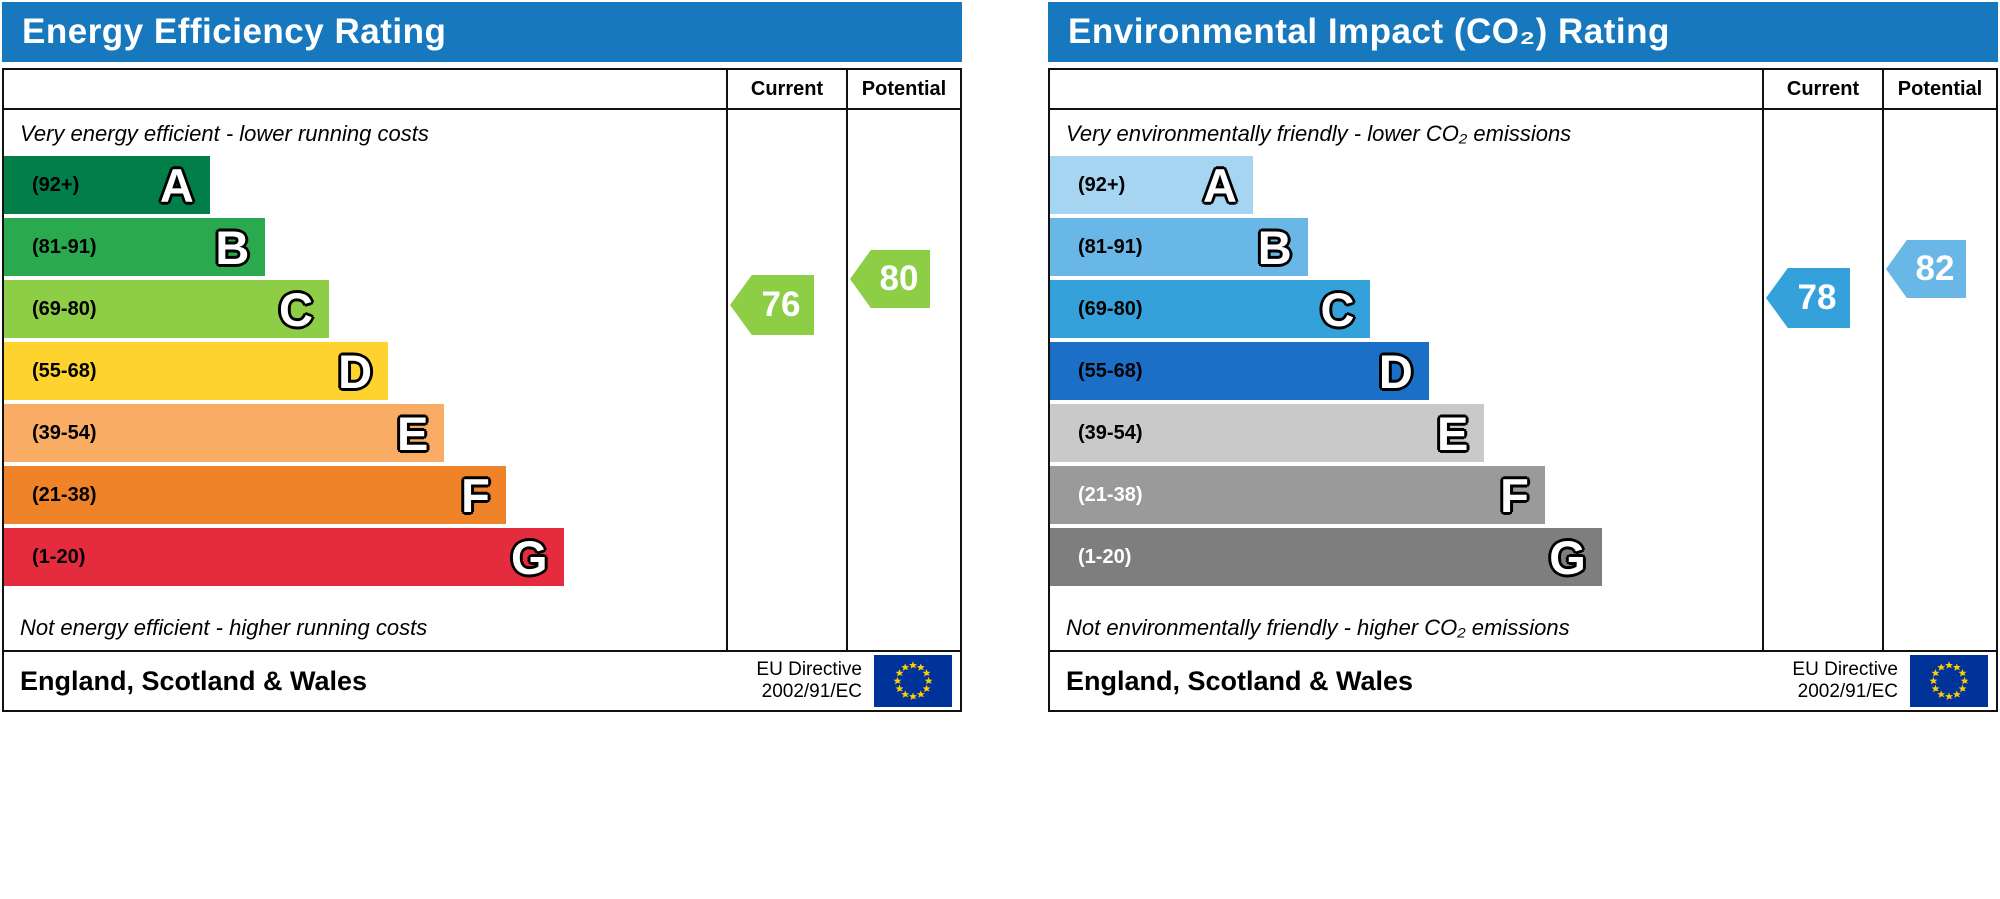 Image resolution: width=2000 pixels, height=899 pixels. Describe the element at coordinates (903, 380) in the screenshot. I see `potential-value-column: 80` at that location.